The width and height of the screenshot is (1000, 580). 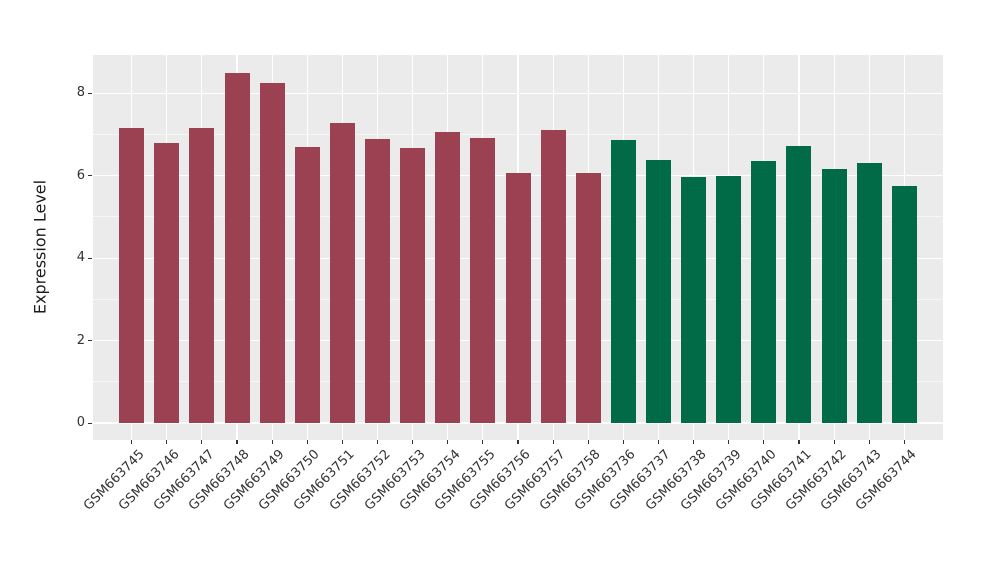 What do you see at coordinates (729, 299) in the screenshot?
I see `bar-GSM663739` at bounding box center [729, 299].